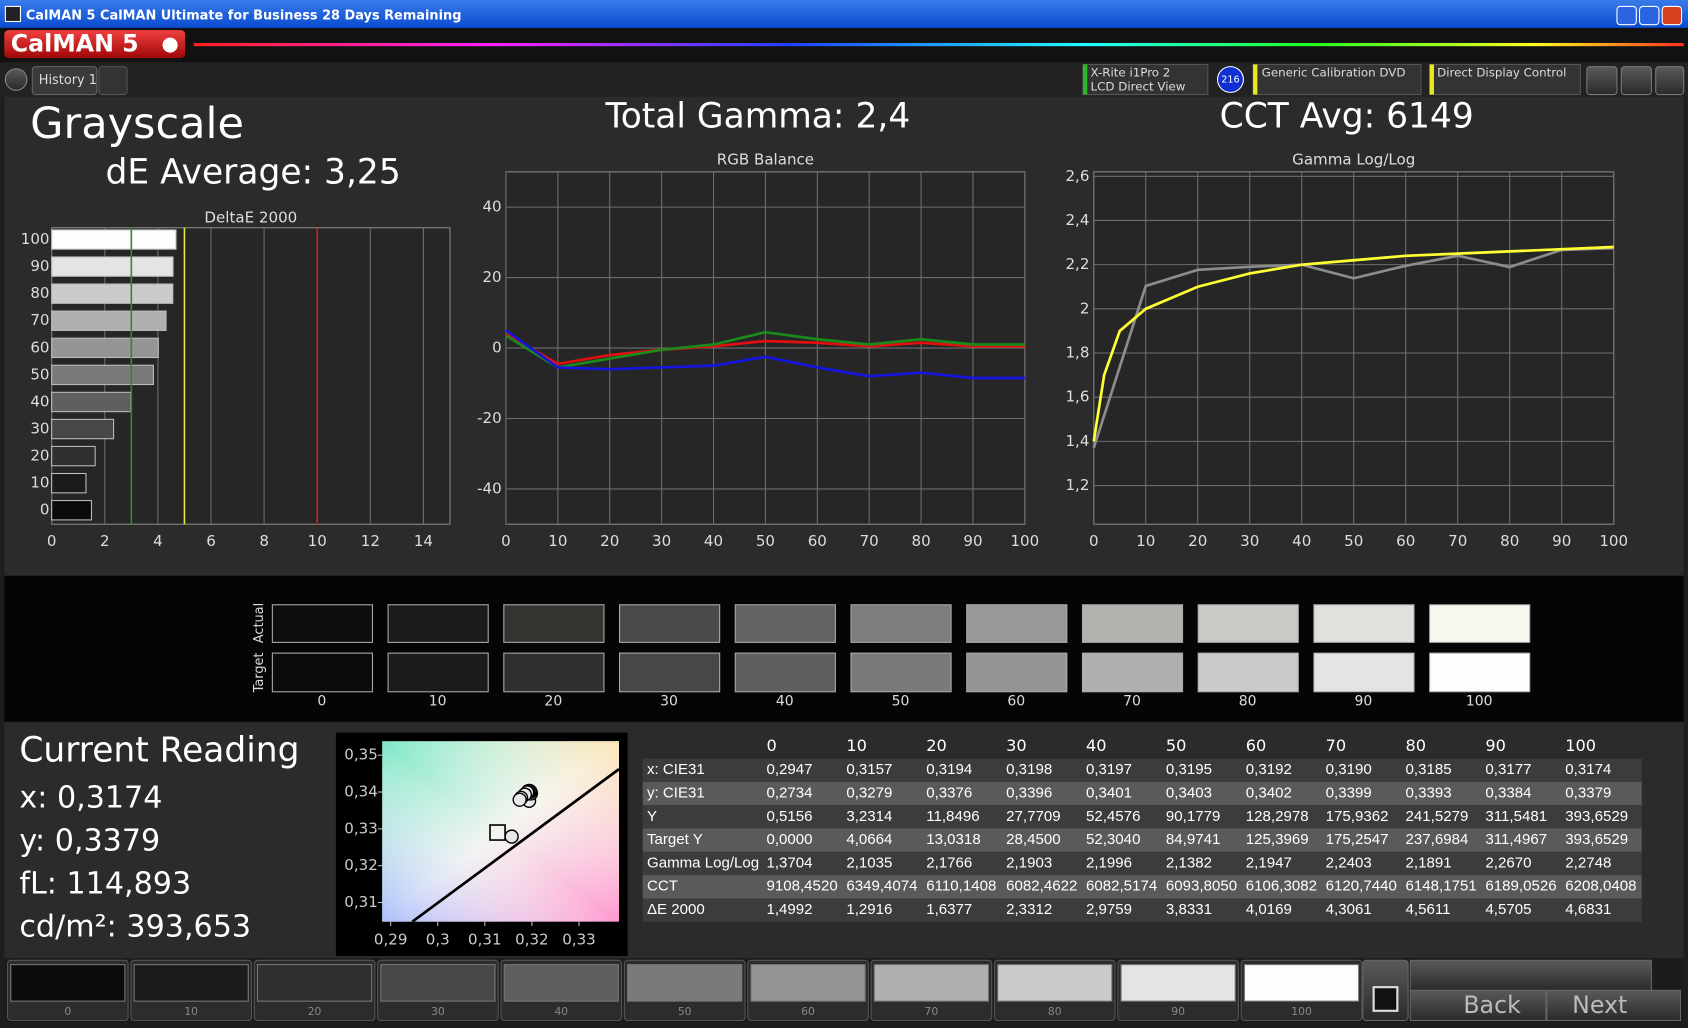  I want to click on meter-mode: LCD Direct View, so click(1138, 87).